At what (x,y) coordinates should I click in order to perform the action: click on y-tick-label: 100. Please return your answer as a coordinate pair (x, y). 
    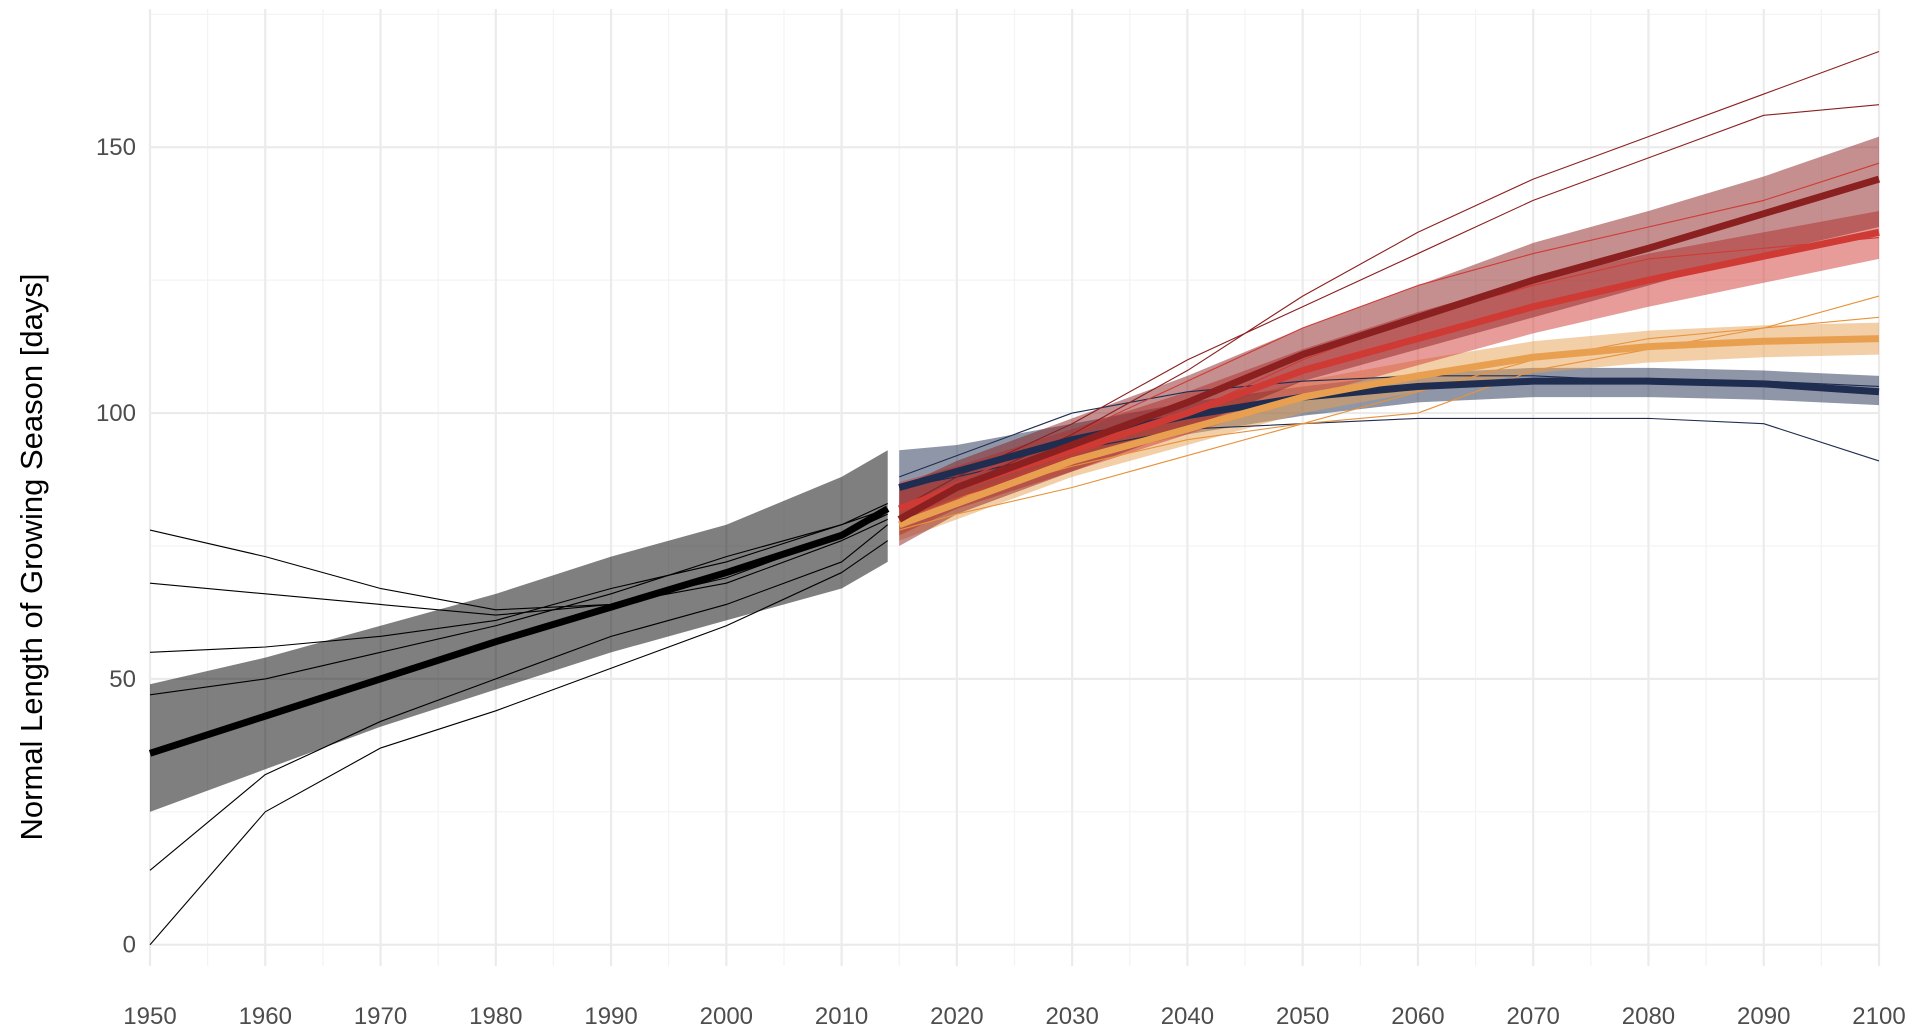
    Looking at the image, I should click on (116, 413).